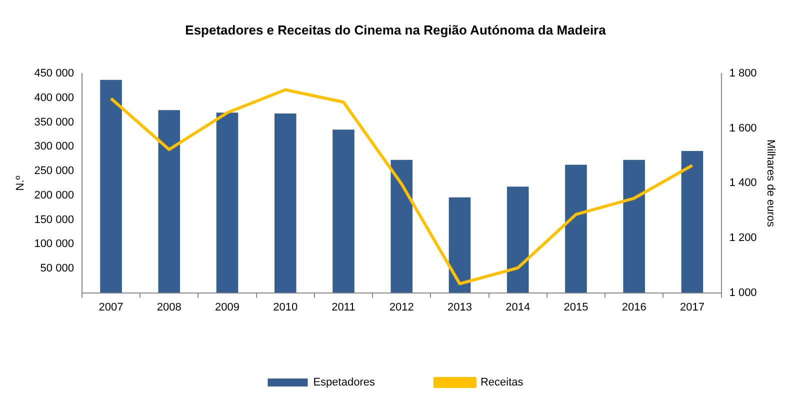 This screenshot has height=398, width=791. What do you see at coordinates (502, 382) in the screenshot?
I see `legend-label: Receitas` at bounding box center [502, 382].